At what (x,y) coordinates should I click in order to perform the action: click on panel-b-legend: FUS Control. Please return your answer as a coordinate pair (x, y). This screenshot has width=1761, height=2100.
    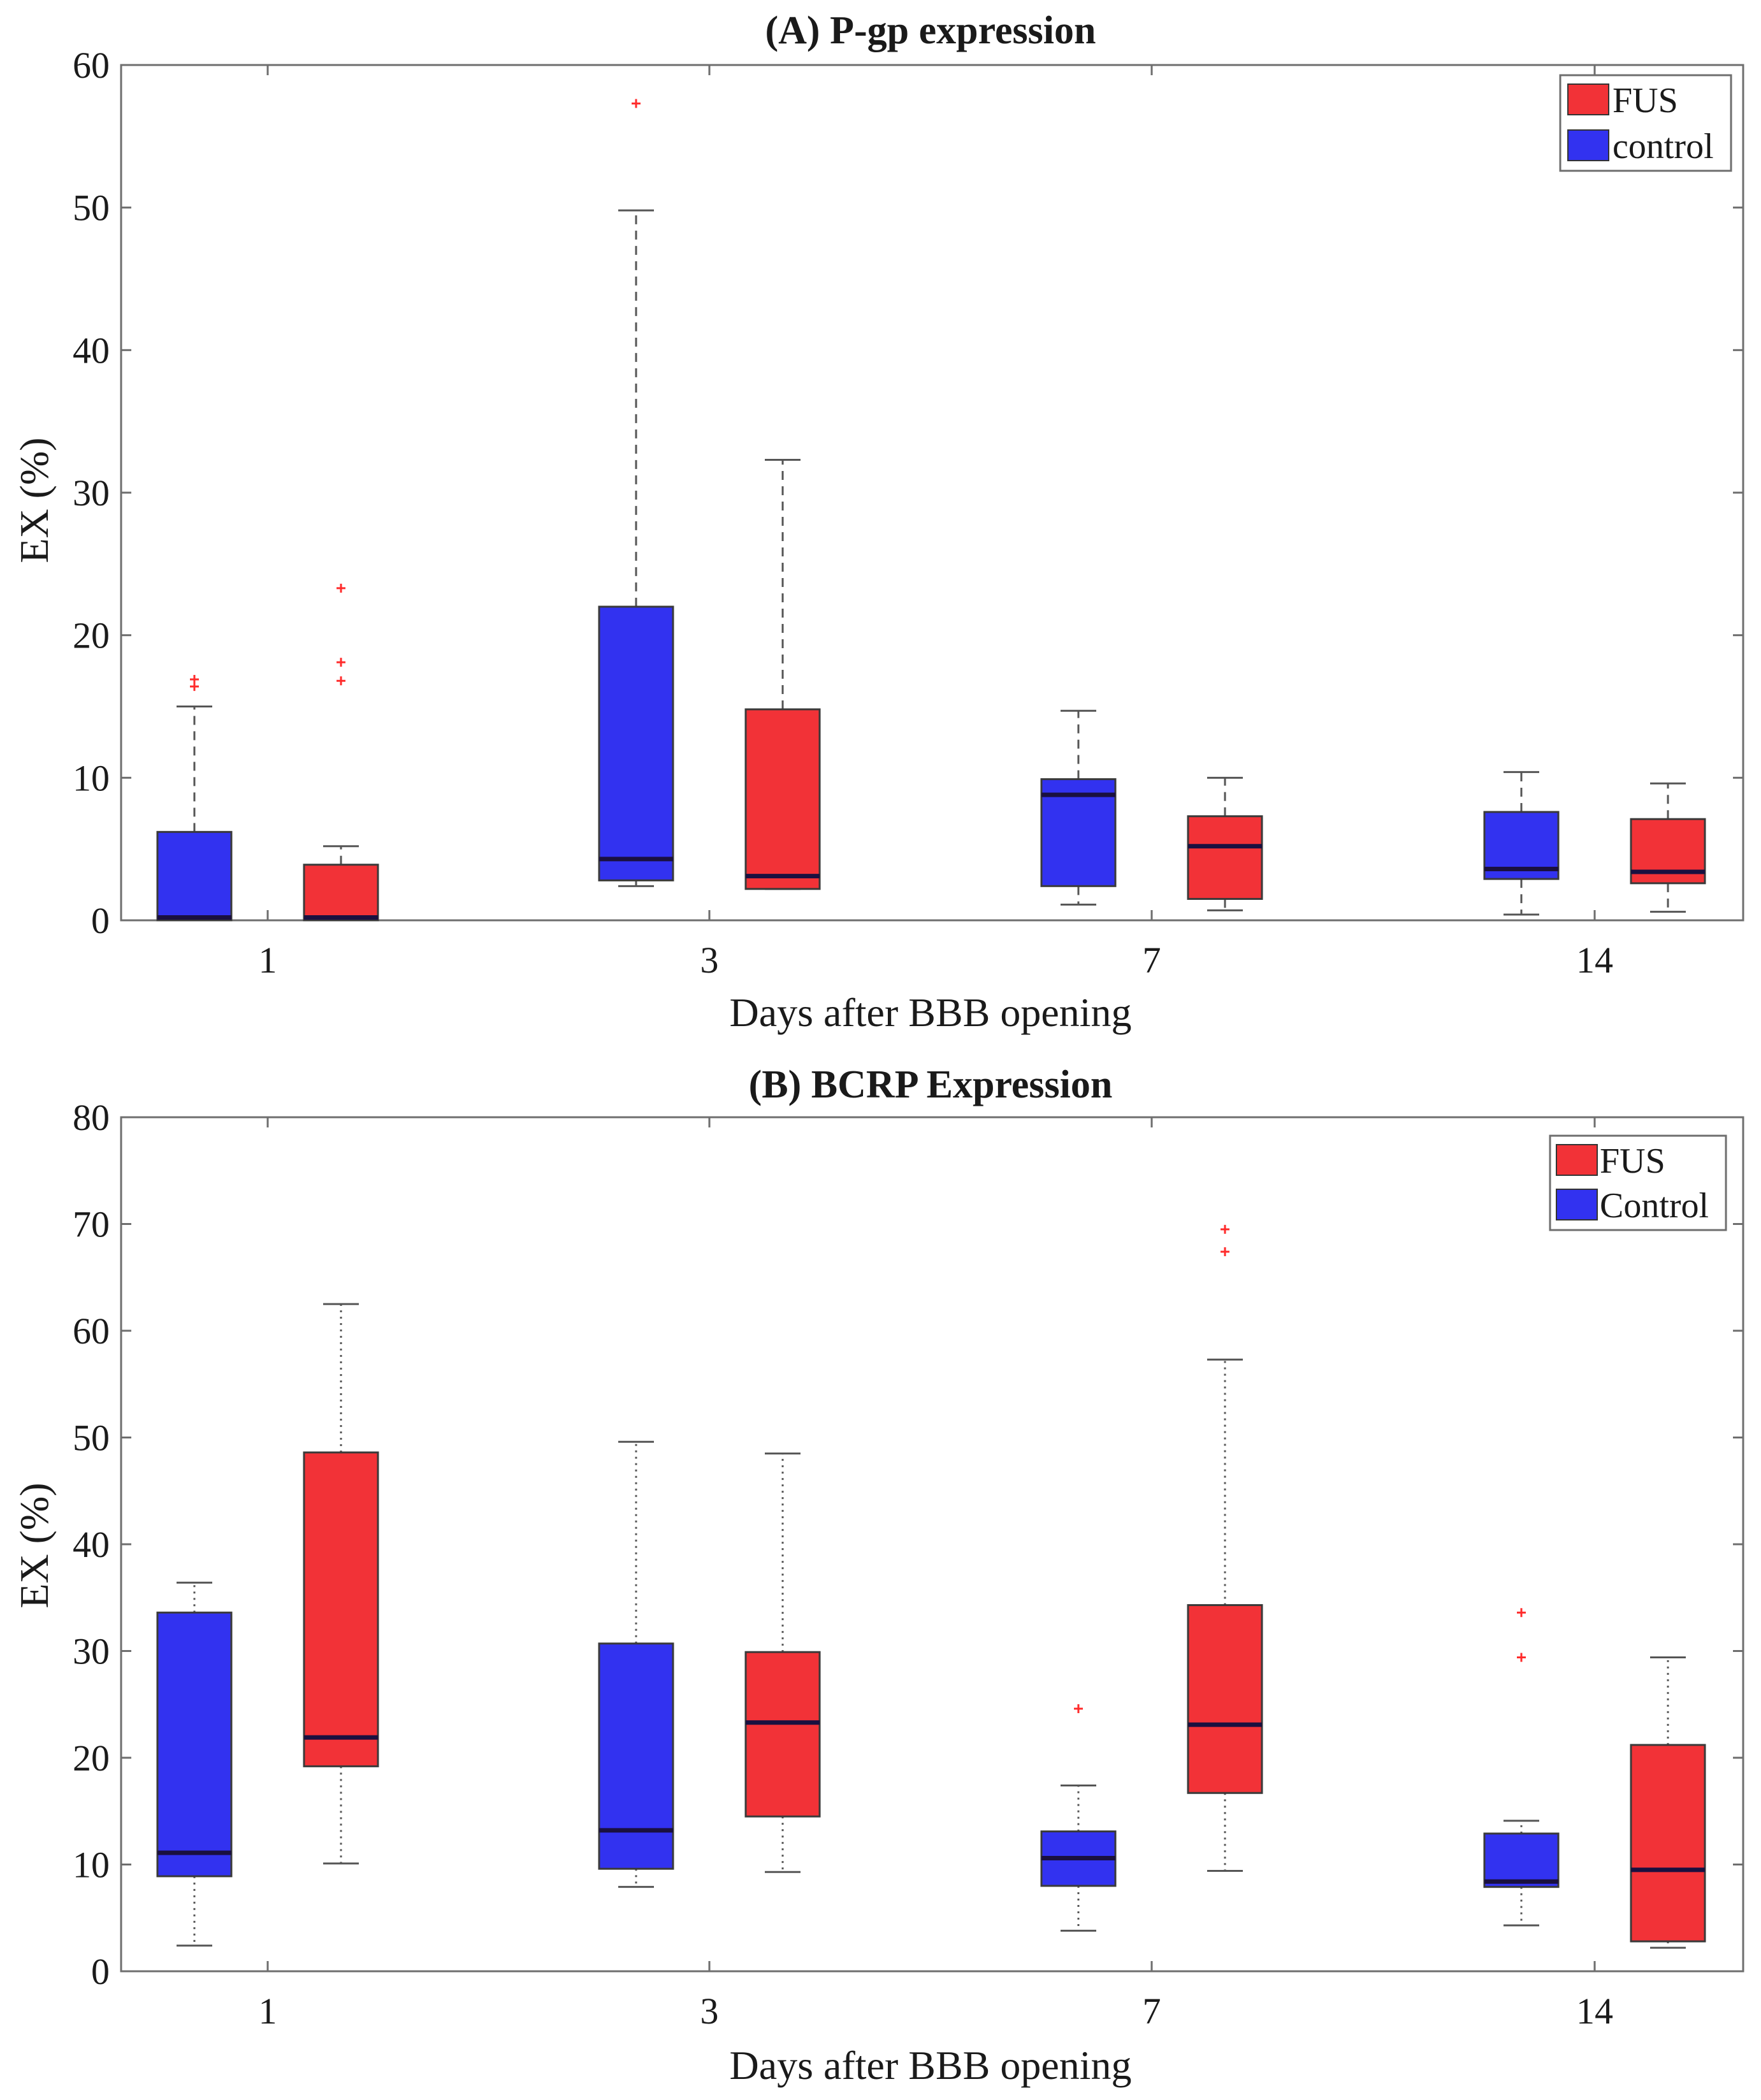
    Looking at the image, I should click on (1638, 1182).